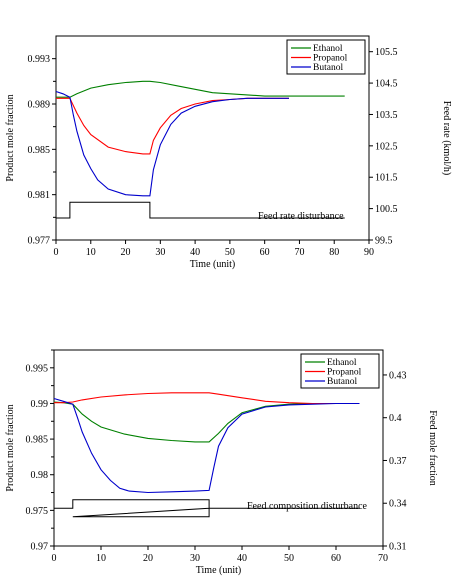 The image size is (453, 588). Describe the element at coordinates (37, 368) in the screenshot. I see `y-tick-label: 0.995` at that location.